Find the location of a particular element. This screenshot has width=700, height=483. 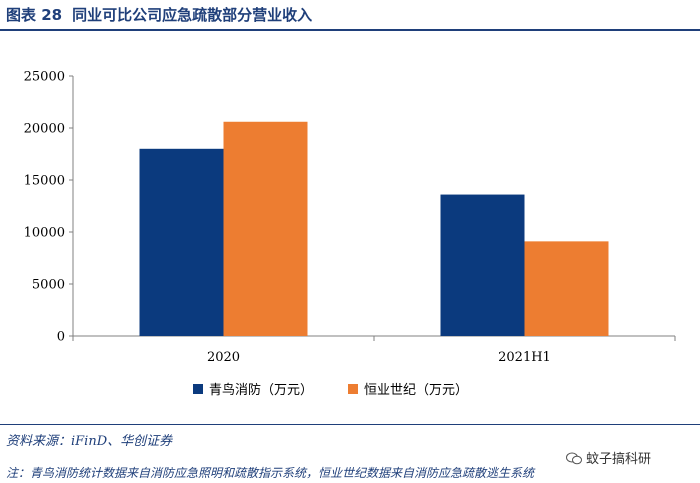

figure-label: 图表 28 is located at coordinates (34, 15).